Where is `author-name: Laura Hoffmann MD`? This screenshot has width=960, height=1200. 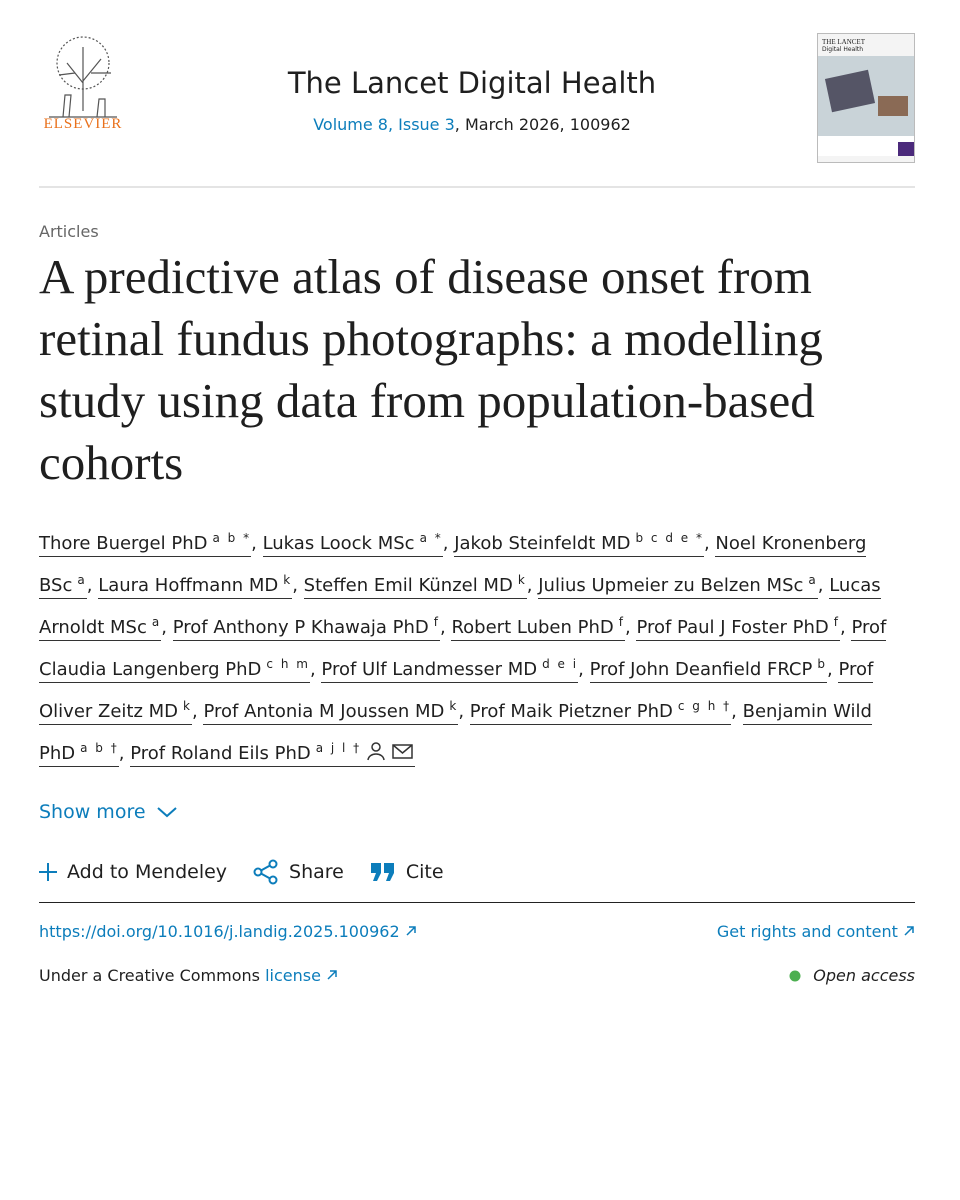 author-name: Laura Hoffmann MD is located at coordinates (188, 585).